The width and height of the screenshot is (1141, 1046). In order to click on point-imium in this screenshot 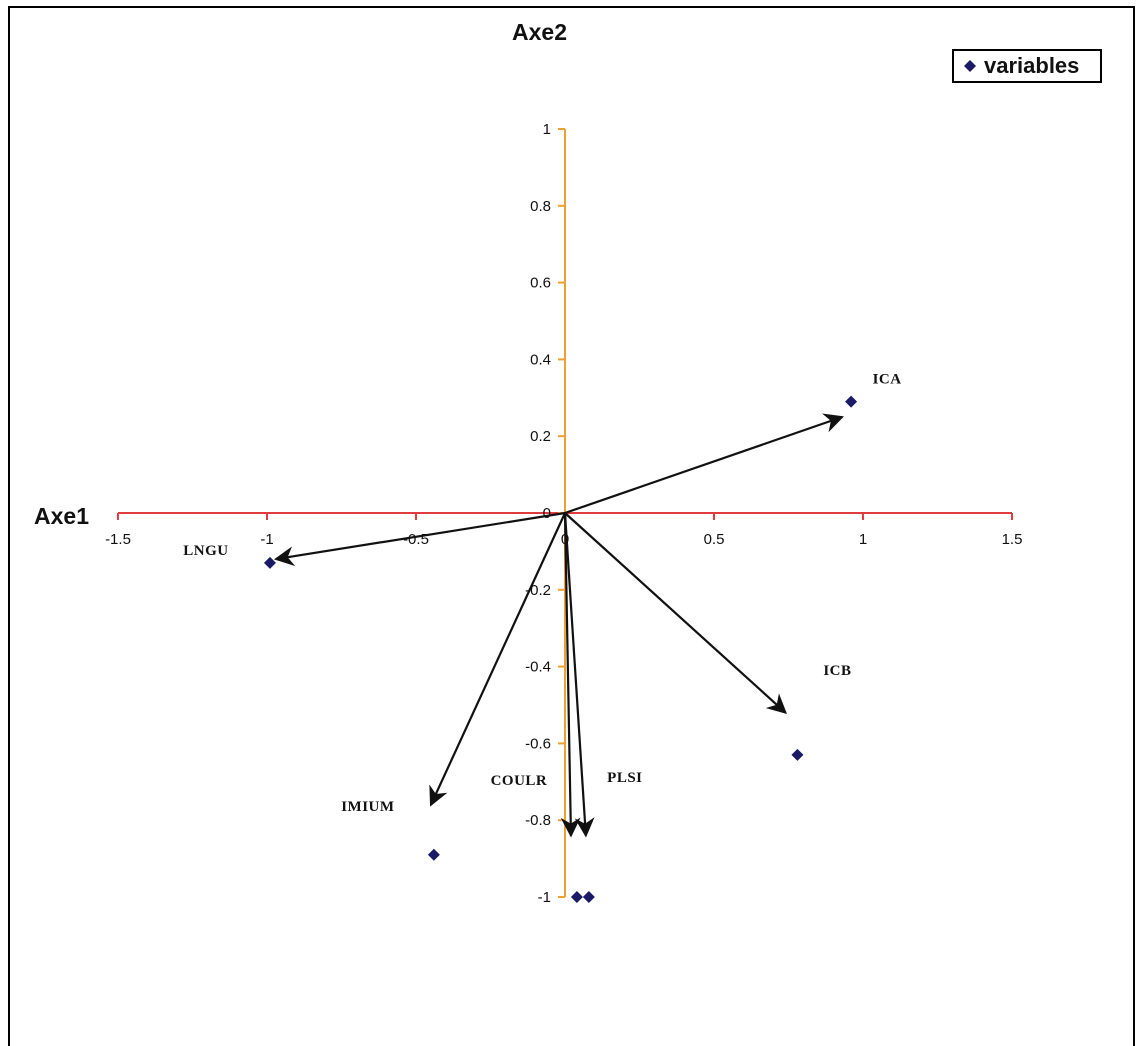, I will do `click(433, 854)`.